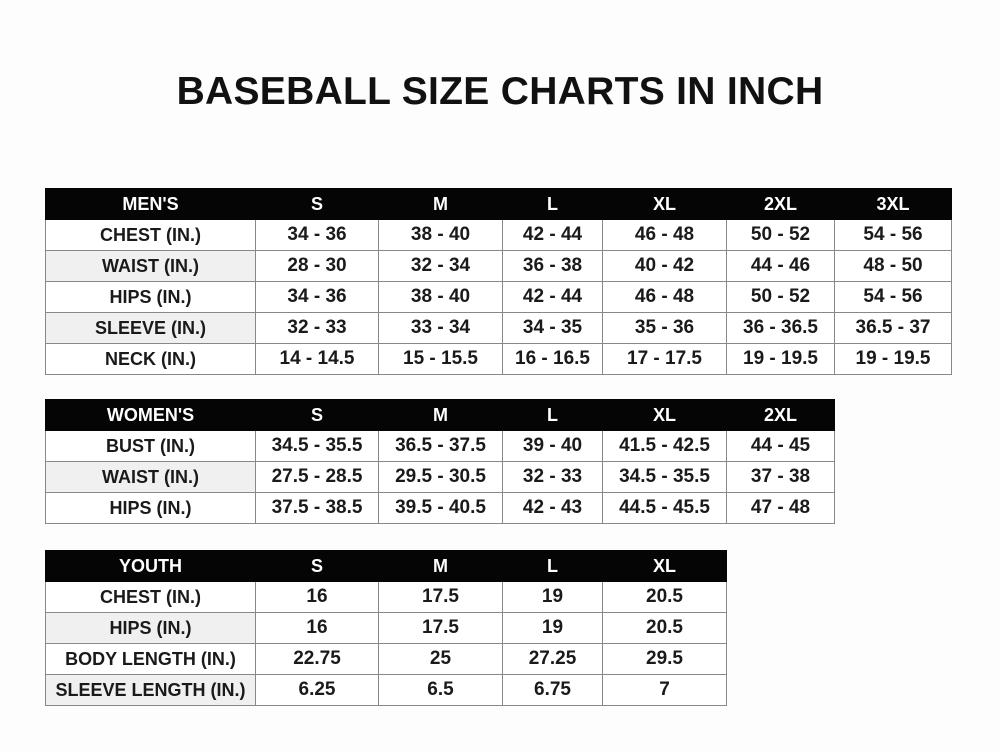 Image resolution: width=1000 pixels, height=752 pixels. What do you see at coordinates (664, 446) in the screenshot?
I see `size-value-cell: 41.5 - 42.5` at bounding box center [664, 446].